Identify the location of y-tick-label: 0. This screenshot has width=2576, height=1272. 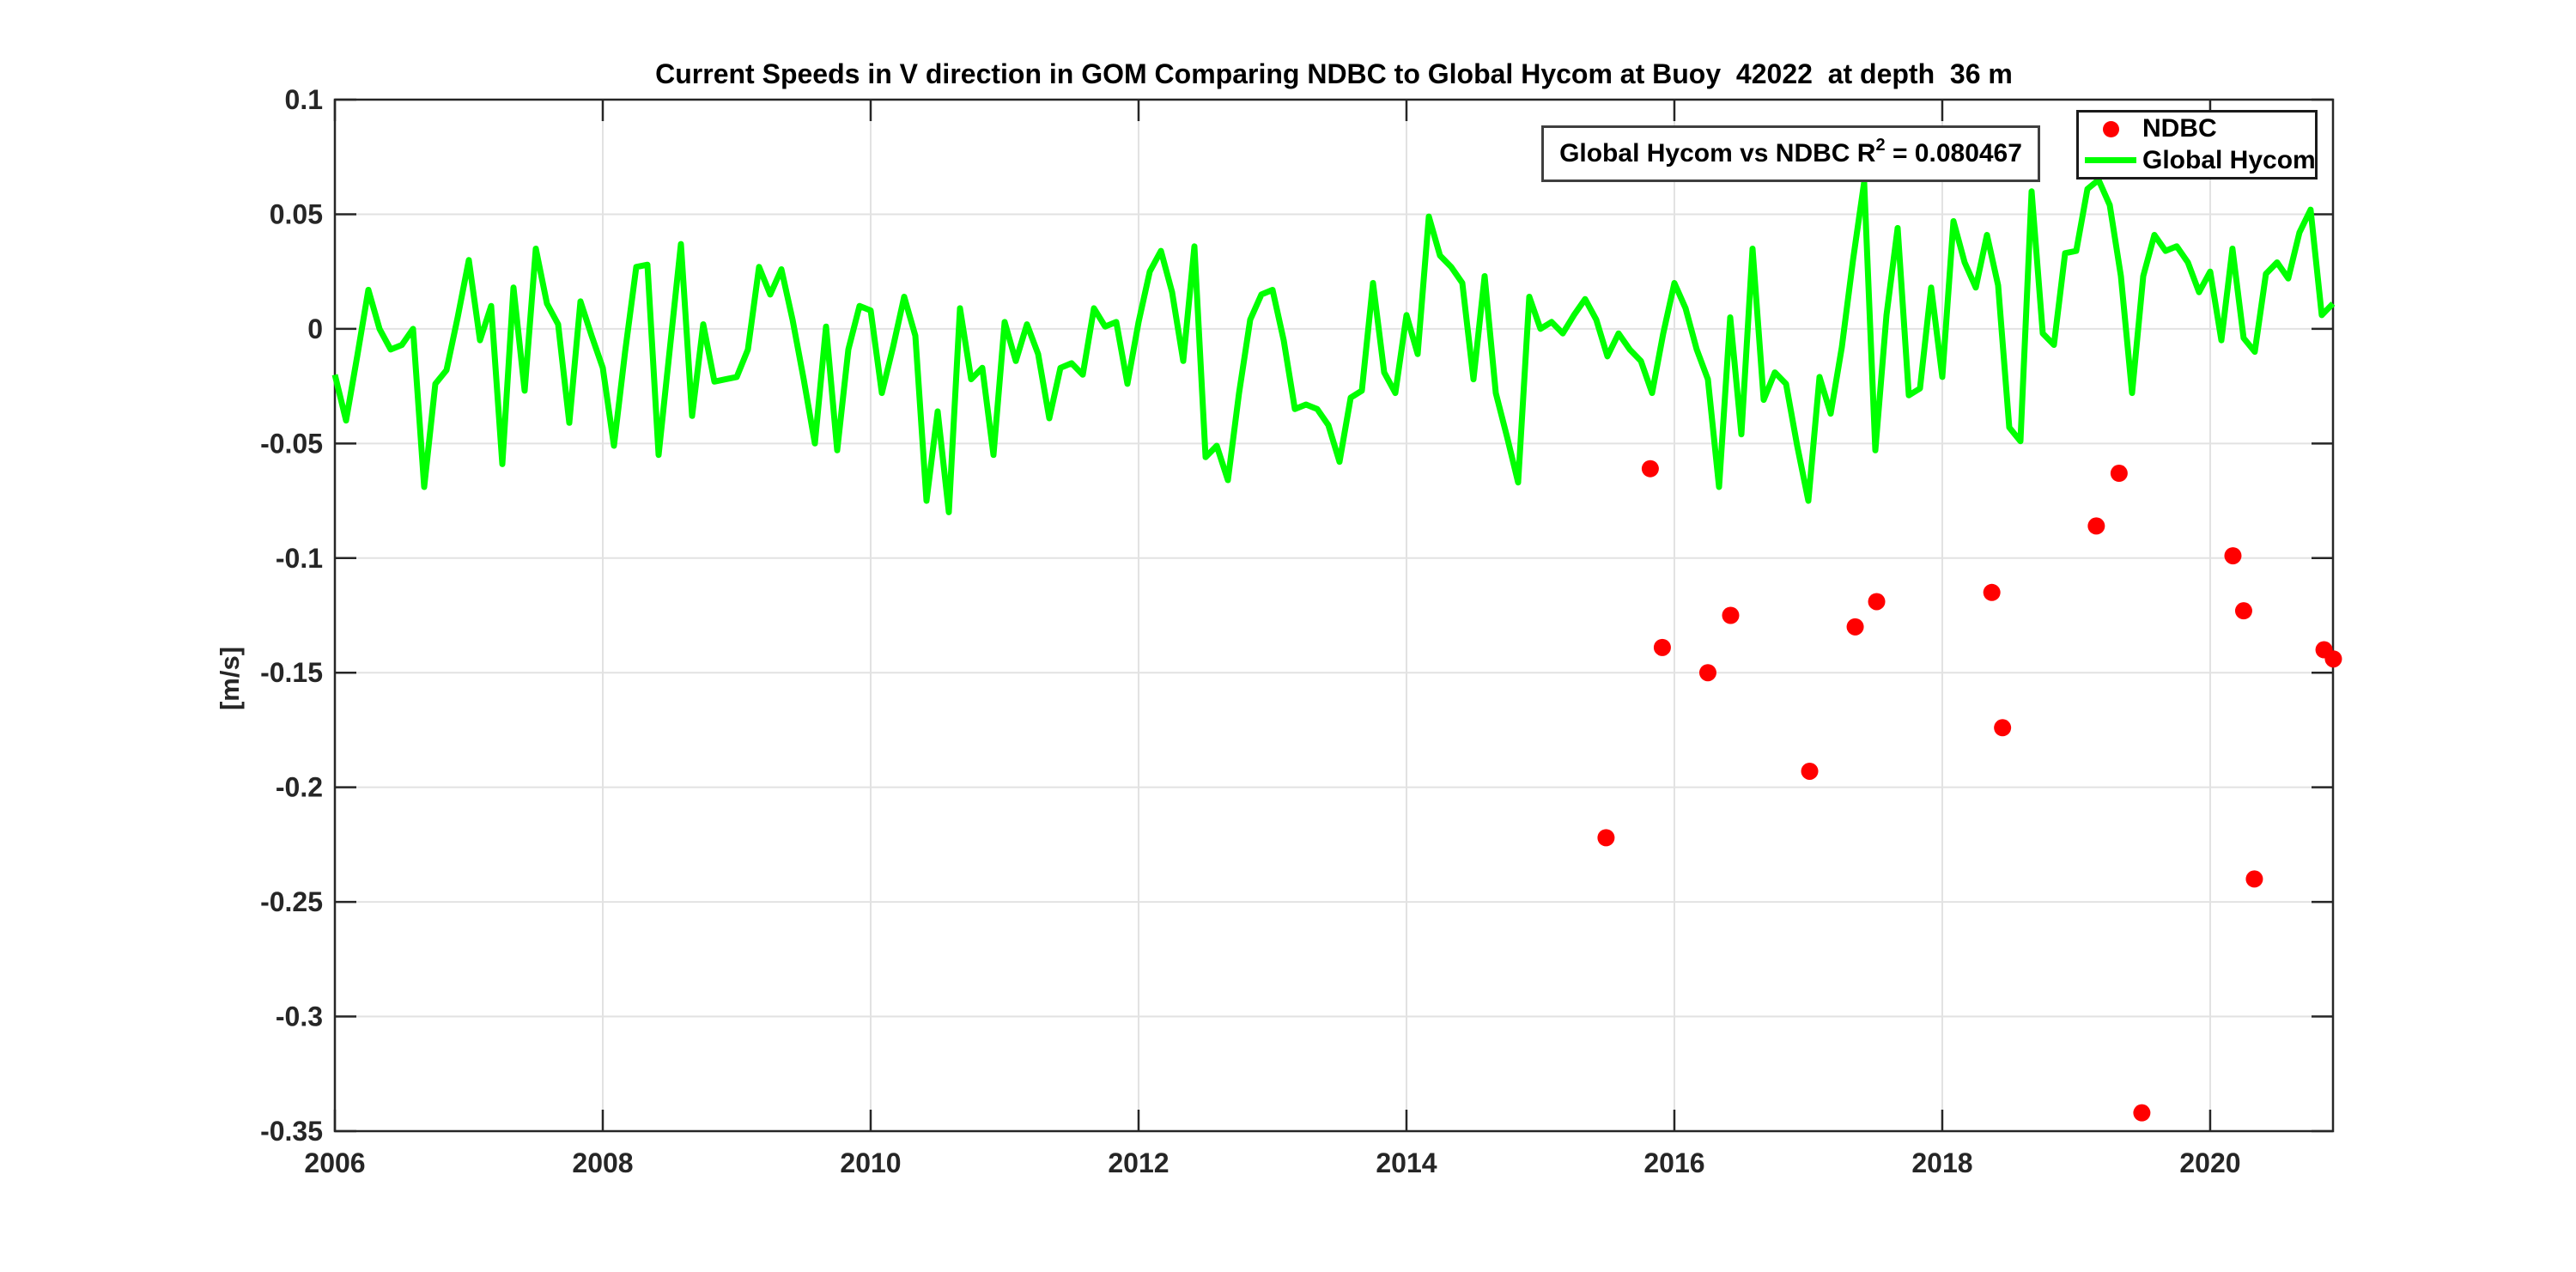
(315, 328).